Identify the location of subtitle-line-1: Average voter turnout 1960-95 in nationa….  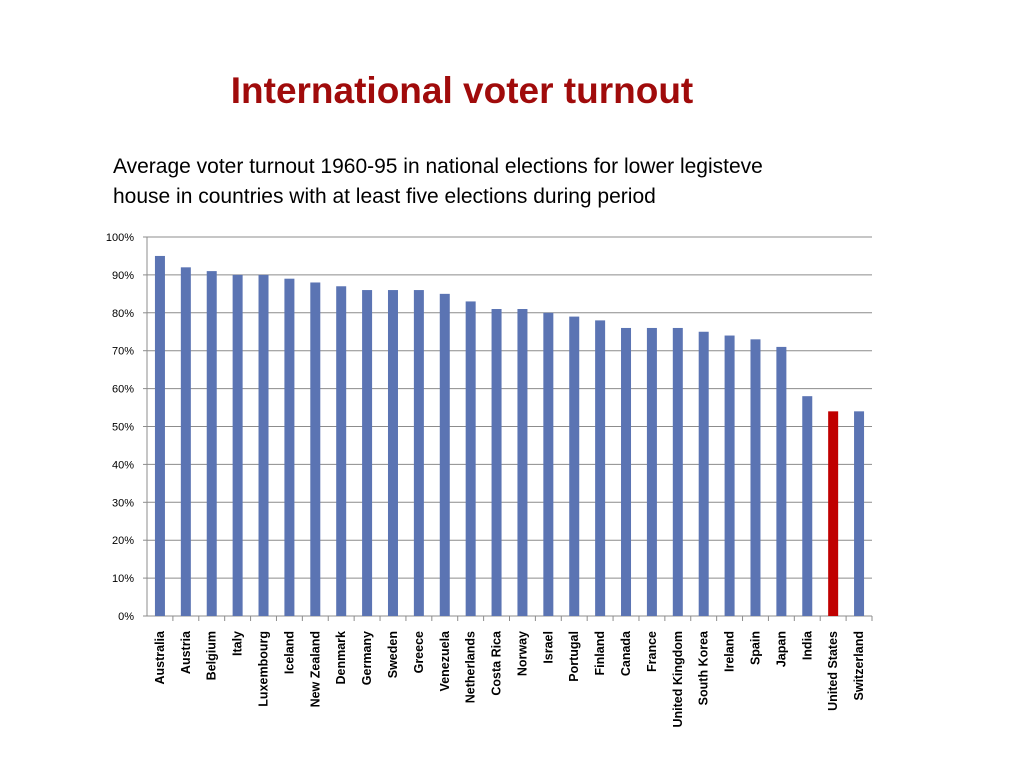
(438, 166).